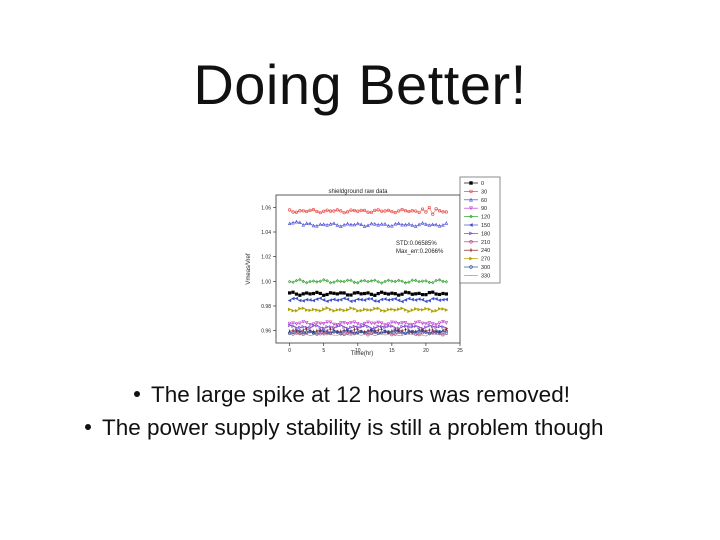 The height and width of the screenshot is (540, 720). I want to click on legend-label: 60, so click(484, 201).